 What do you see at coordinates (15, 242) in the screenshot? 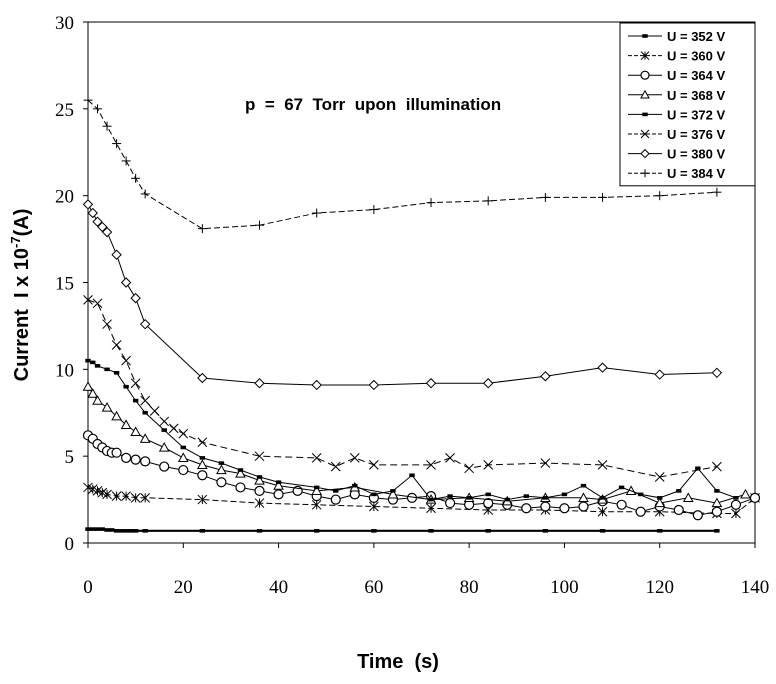
I see `y-axis-title-exponent: -7` at bounding box center [15, 242].